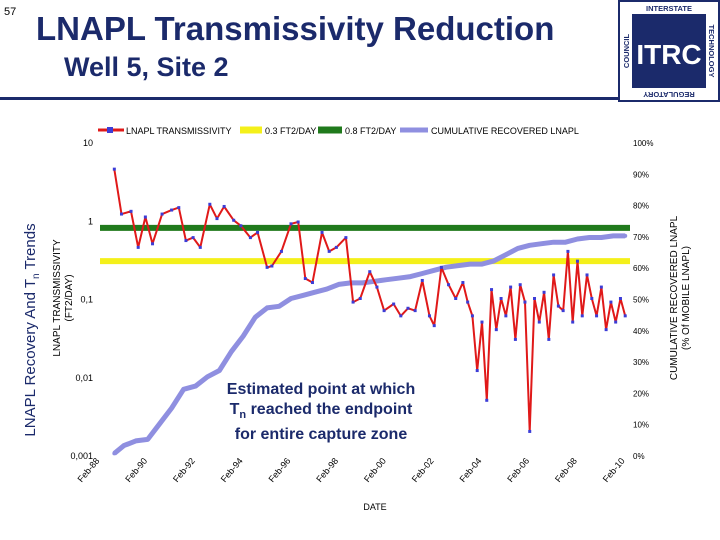 The width and height of the screenshot is (720, 540). What do you see at coordinates (321, 389) in the screenshot?
I see `annotation-line1: Estimated point at which` at bounding box center [321, 389].